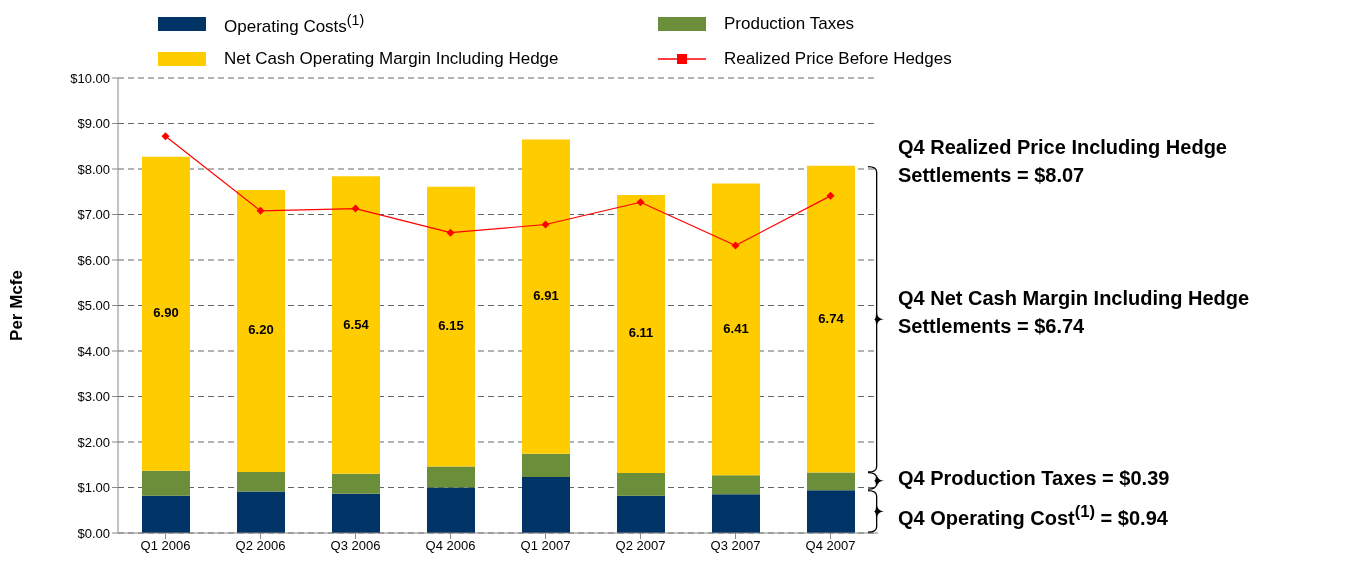 Image resolution: width=1351 pixels, height=576 pixels. I want to click on data-label: 6.20, so click(261, 330).